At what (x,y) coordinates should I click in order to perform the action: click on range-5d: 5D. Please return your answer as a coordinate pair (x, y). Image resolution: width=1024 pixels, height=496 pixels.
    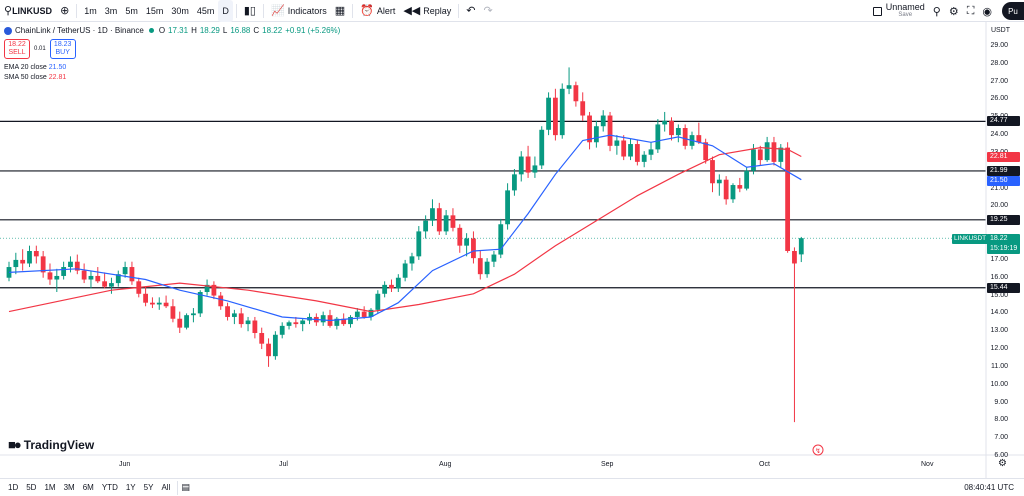
    Looking at the image, I should click on (31, 487).